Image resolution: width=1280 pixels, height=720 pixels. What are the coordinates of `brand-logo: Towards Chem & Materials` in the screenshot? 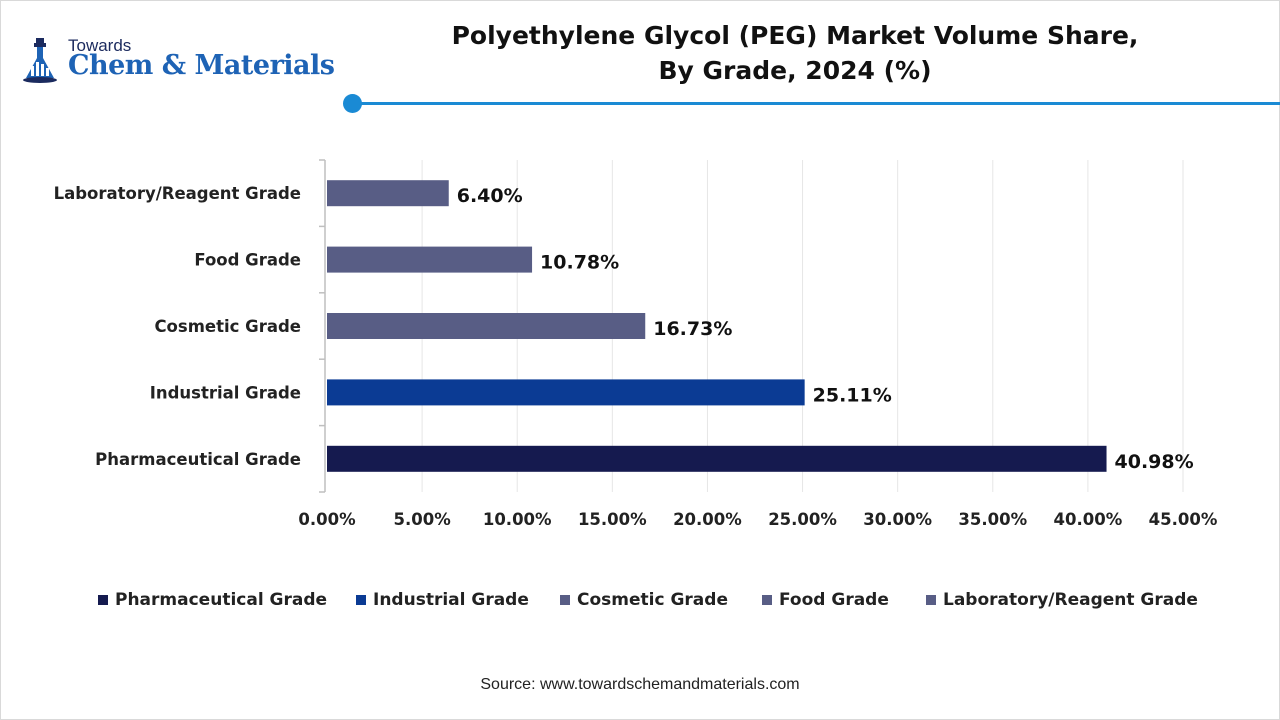 It's located at (182, 61).